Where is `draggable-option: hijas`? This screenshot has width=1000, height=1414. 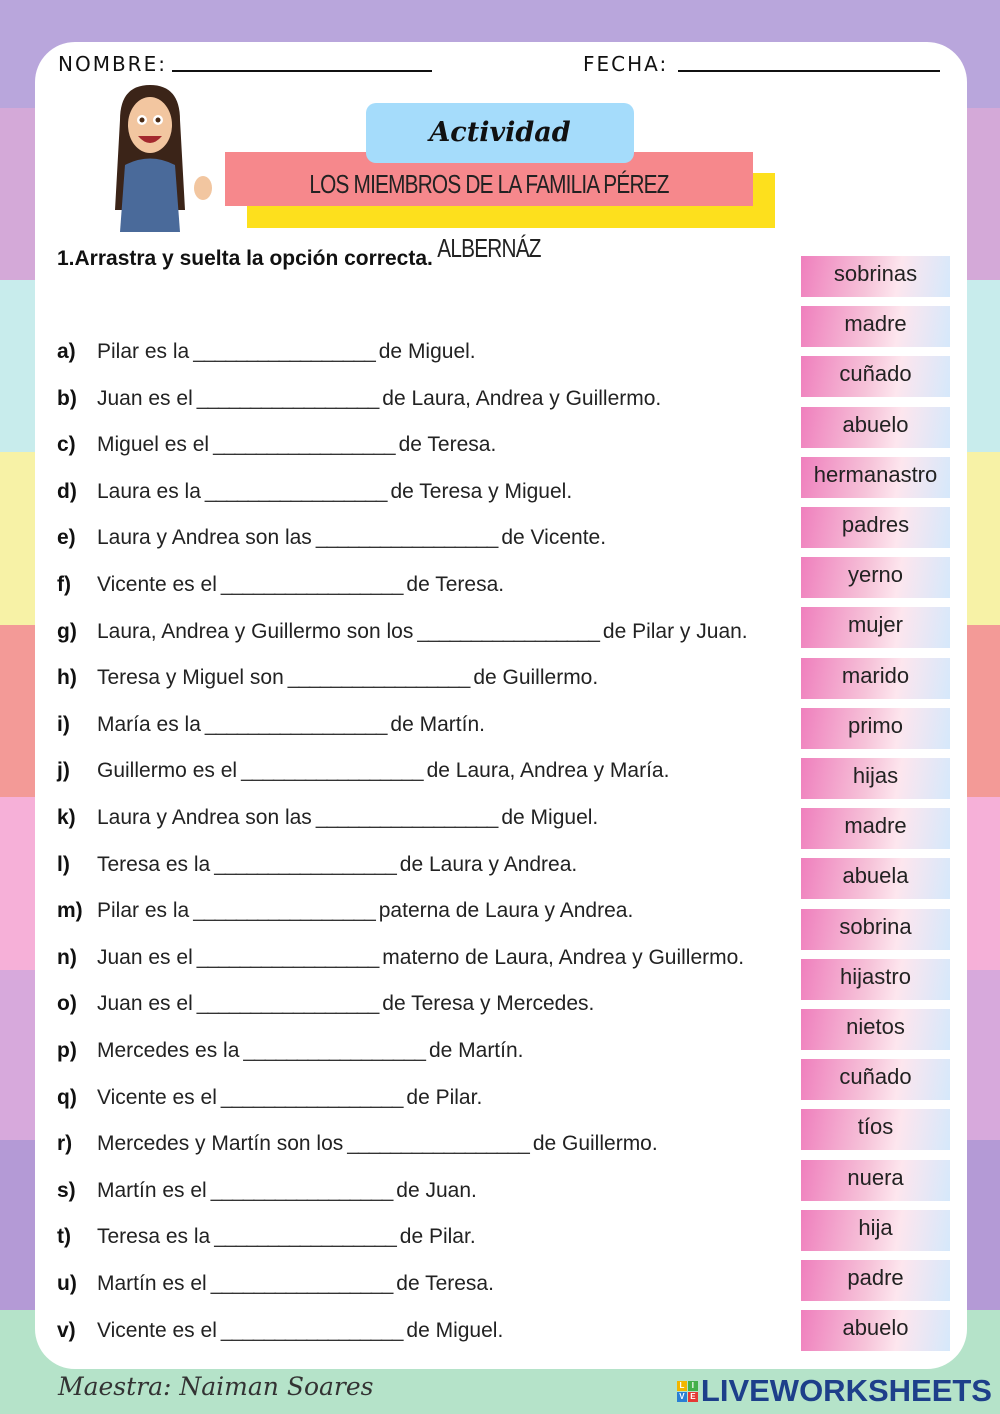
draggable-option: hijas is located at coordinates (875, 778).